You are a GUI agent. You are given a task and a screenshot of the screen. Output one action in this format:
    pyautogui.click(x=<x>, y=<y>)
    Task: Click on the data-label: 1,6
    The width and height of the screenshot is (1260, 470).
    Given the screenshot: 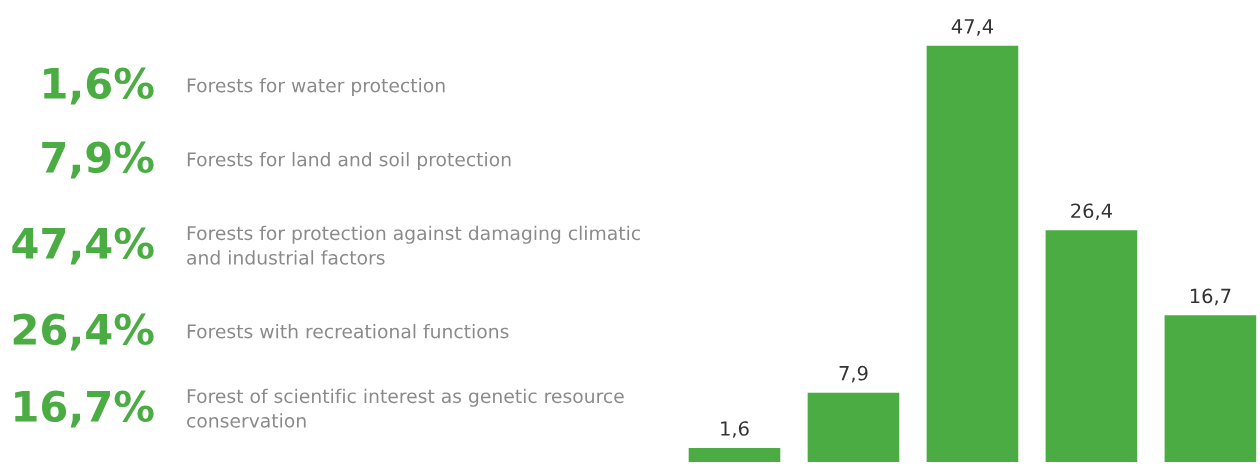 What is the action you would take?
    pyautogui.click(x=735, y=429)
    